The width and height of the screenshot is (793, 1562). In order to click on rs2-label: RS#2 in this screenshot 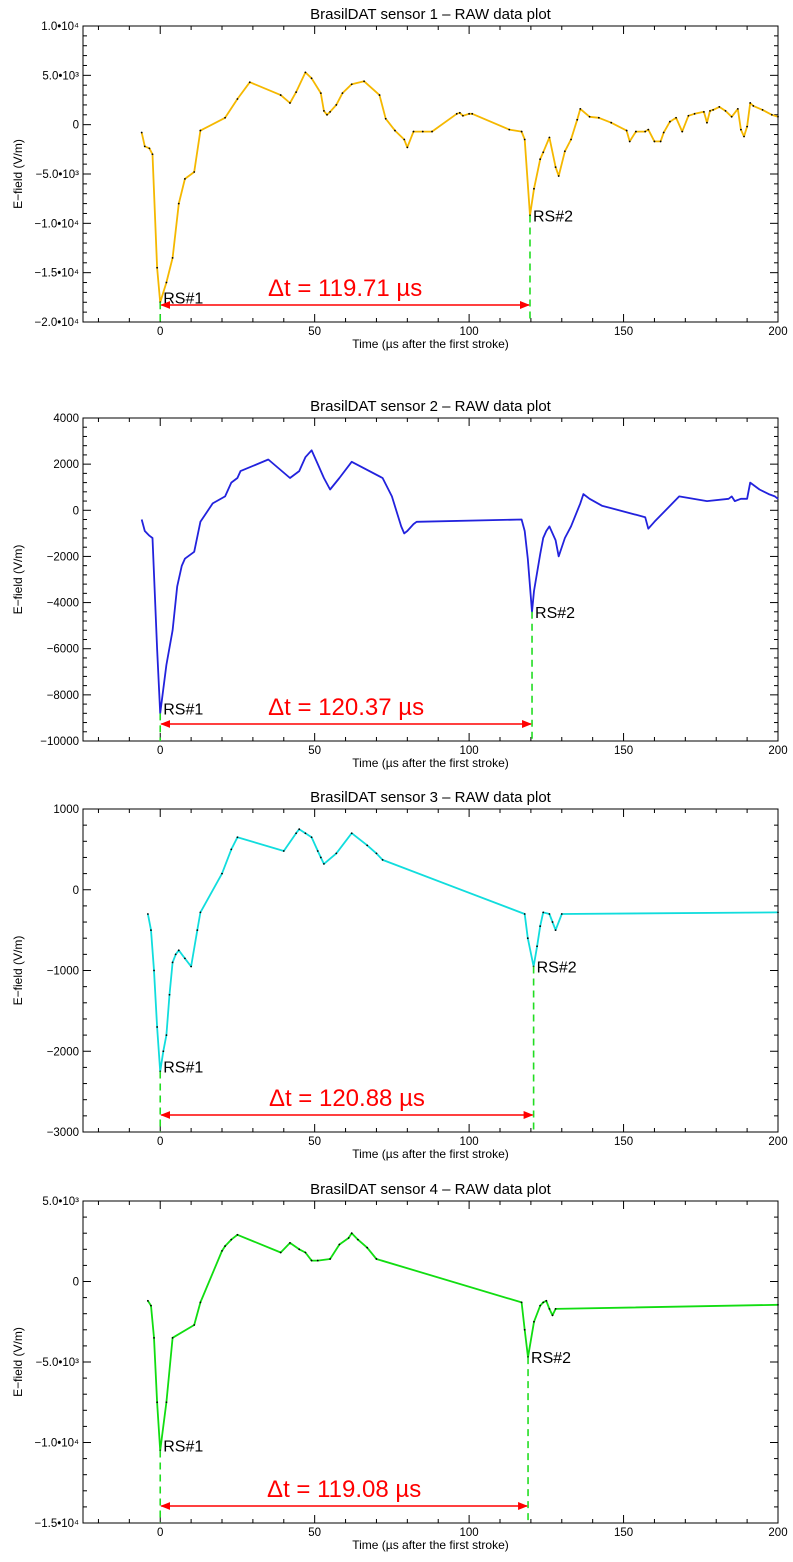, I will do `click(551, 1358)`.